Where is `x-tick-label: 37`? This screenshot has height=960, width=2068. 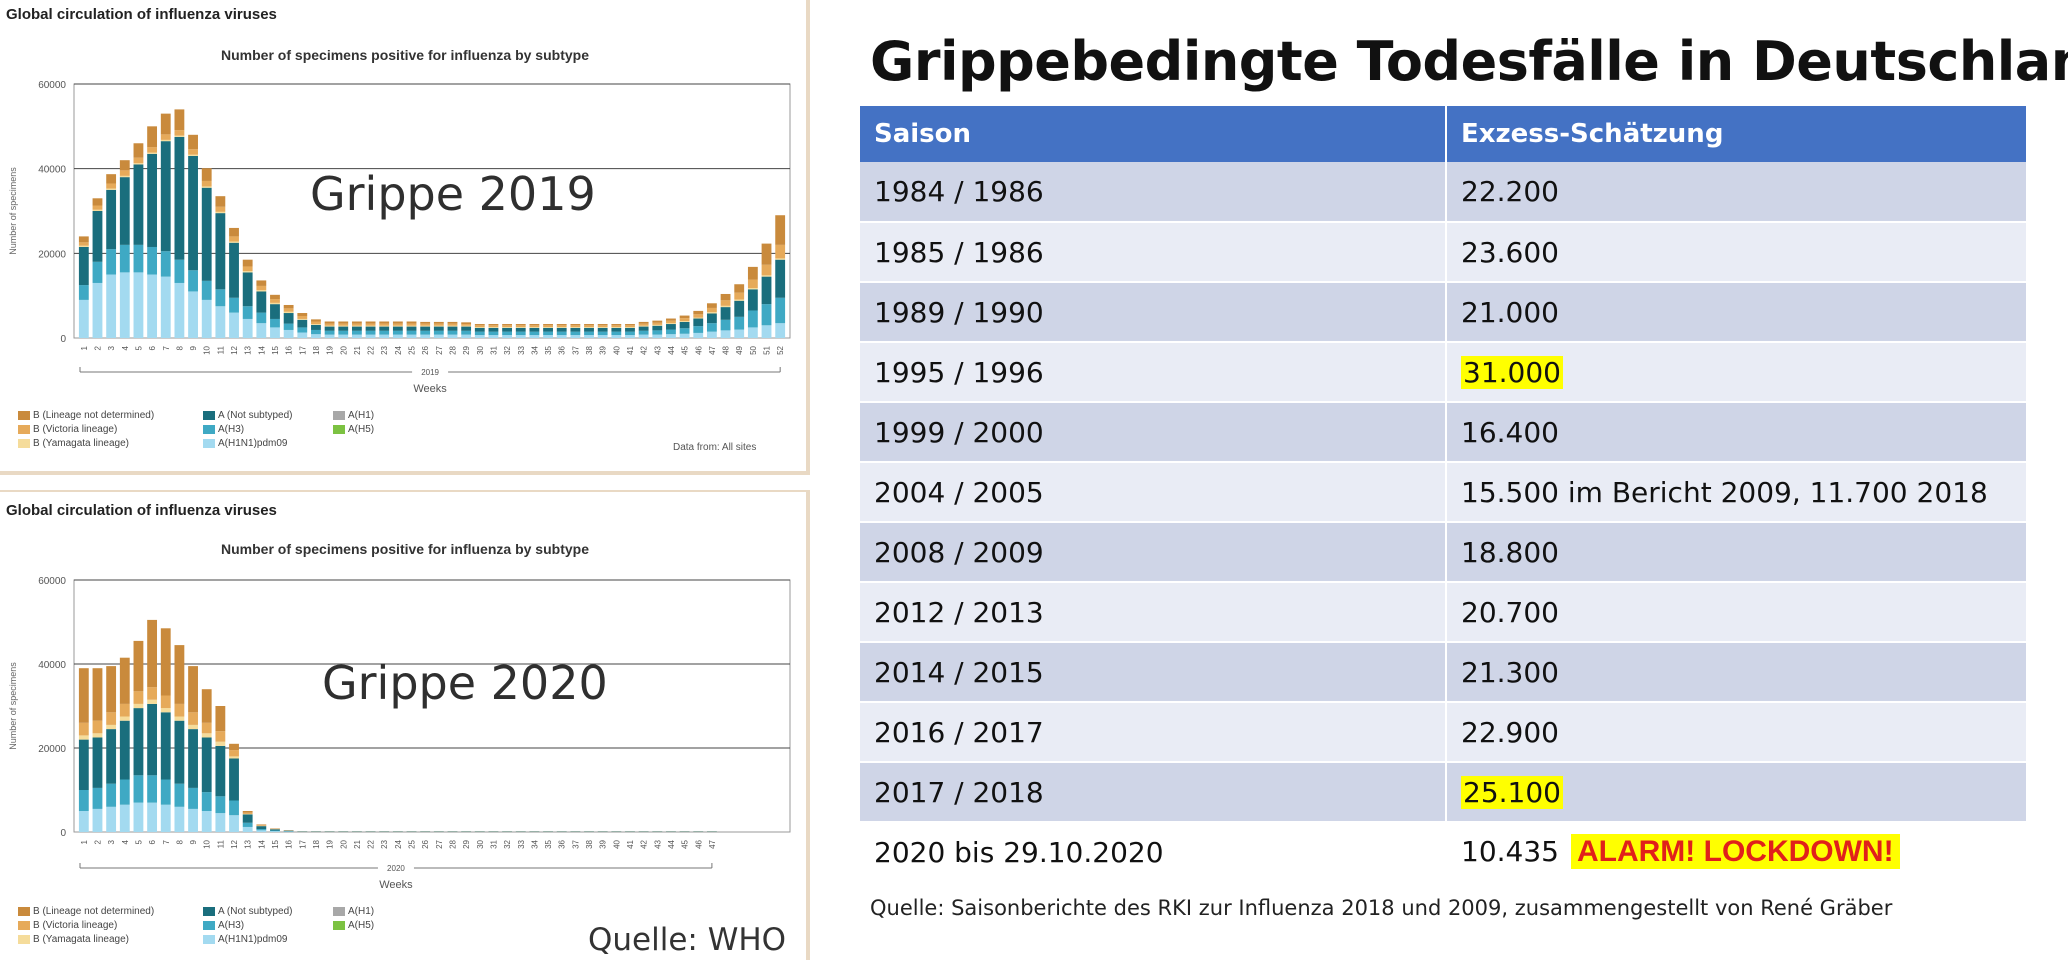 x-tick-label: 37 is located at coordinates (575, 843).